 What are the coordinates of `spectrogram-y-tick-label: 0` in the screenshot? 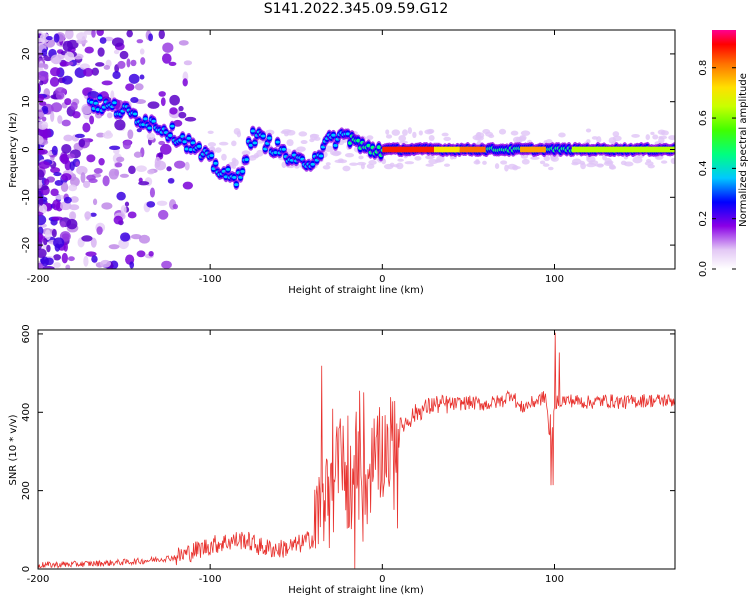 It's located at (26, 149).